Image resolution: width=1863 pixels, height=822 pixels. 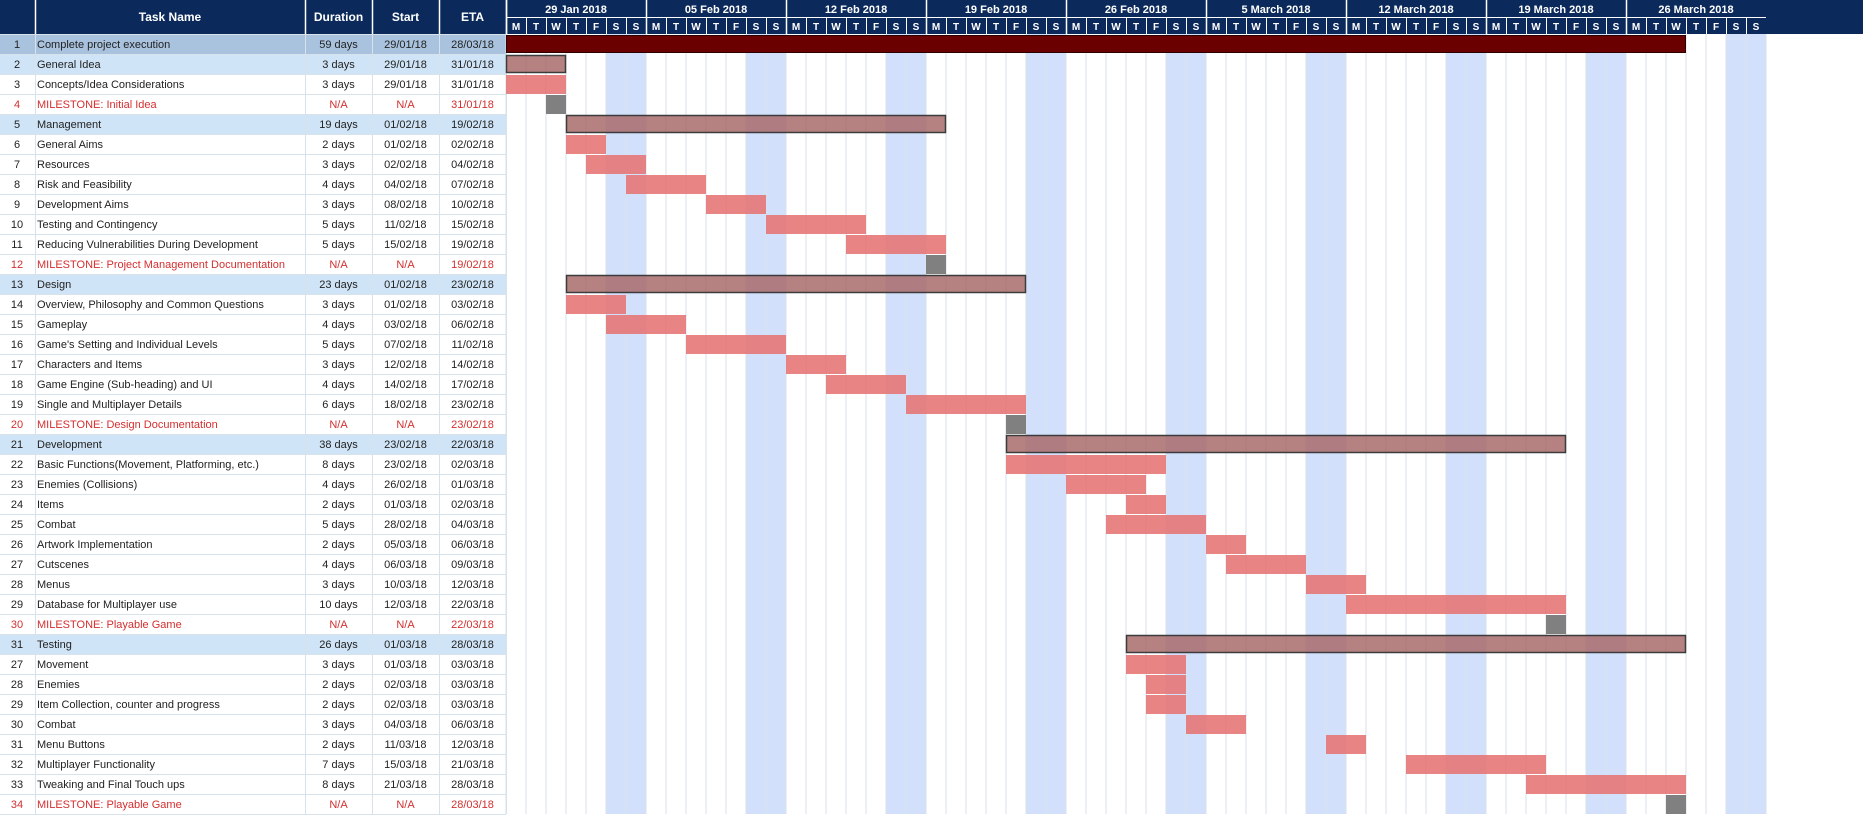 I want to click on task-eta: 10/02/18, so click(x=472, y=205).